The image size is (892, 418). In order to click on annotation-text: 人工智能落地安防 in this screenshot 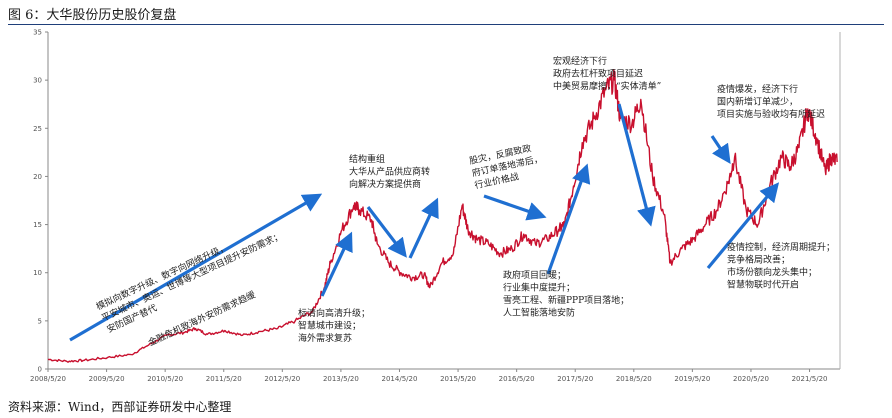, I will do `click(539, 313)`.